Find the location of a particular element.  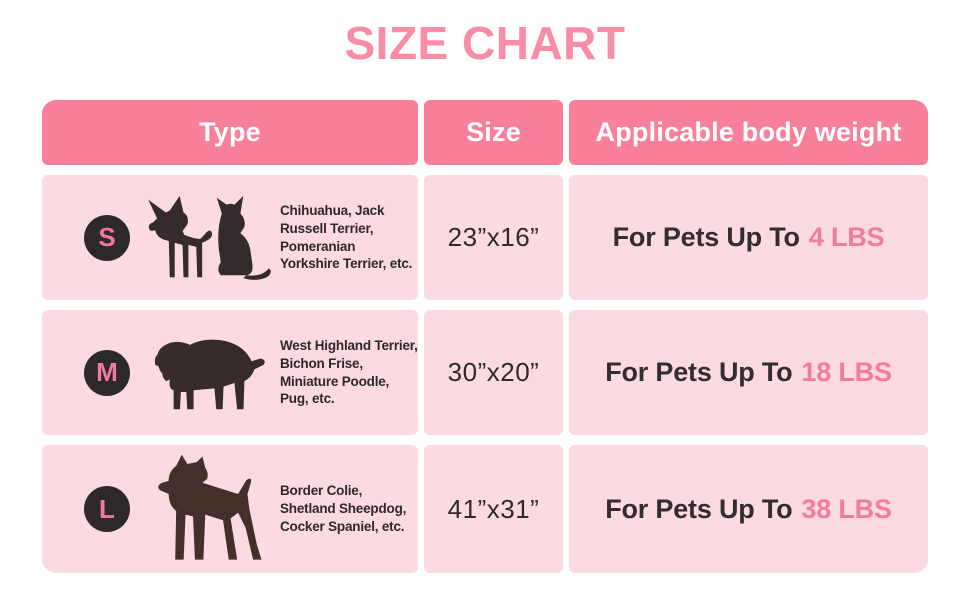

size-value-s: 23”x16” is located at coordinates (493, 237).